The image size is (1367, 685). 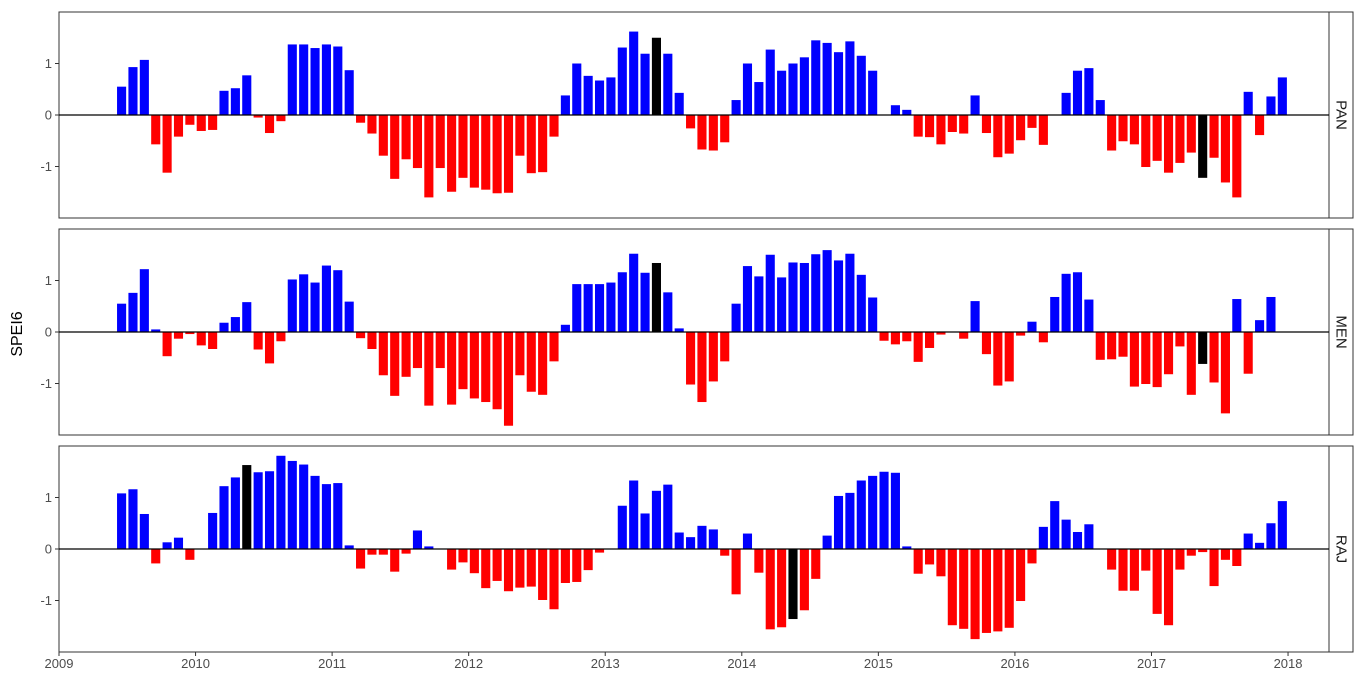 I want to click on x-tick-label: 2018, so click(x=1288, y=663).